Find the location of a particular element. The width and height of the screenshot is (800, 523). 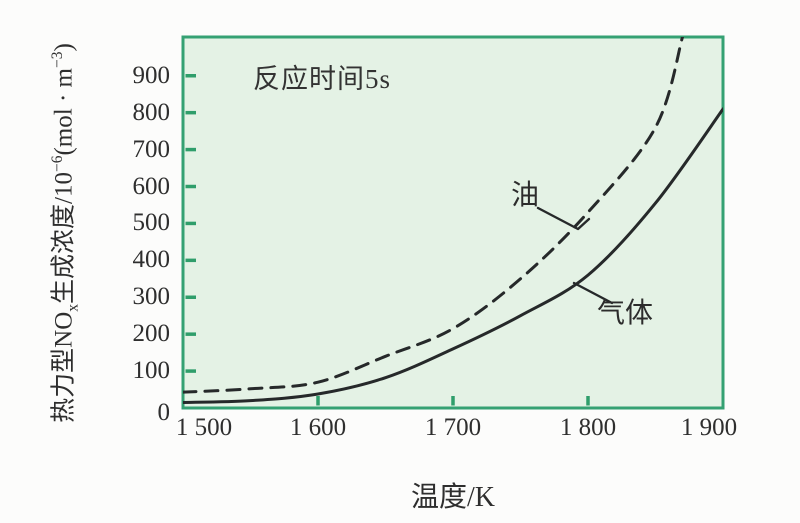

y-tick-label-700: 700 is located at coordinates (151, 149).